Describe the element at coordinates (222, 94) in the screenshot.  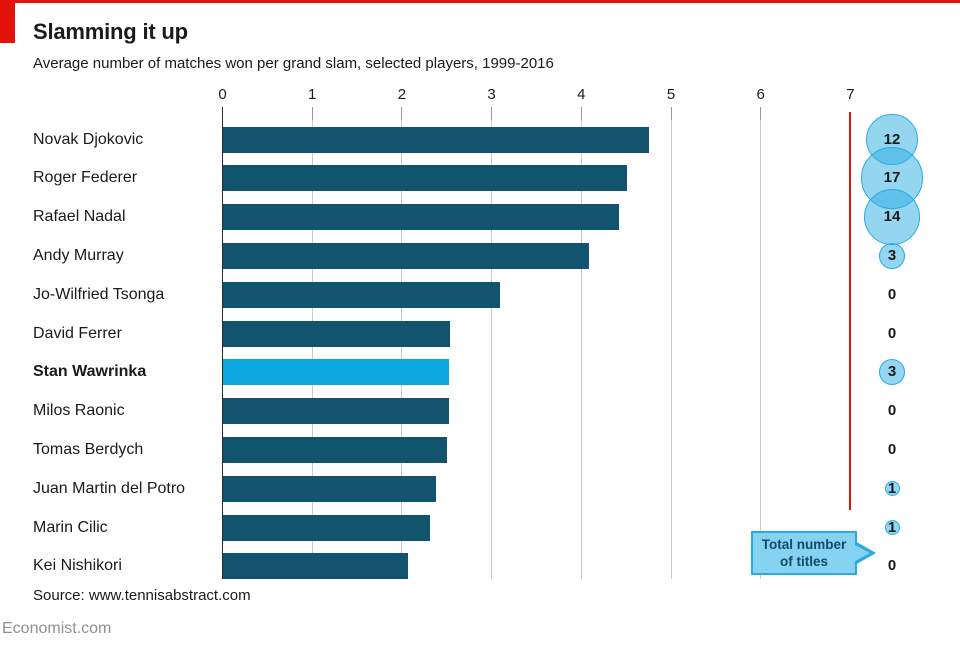
I see `x-tick-label: 0` at that location.